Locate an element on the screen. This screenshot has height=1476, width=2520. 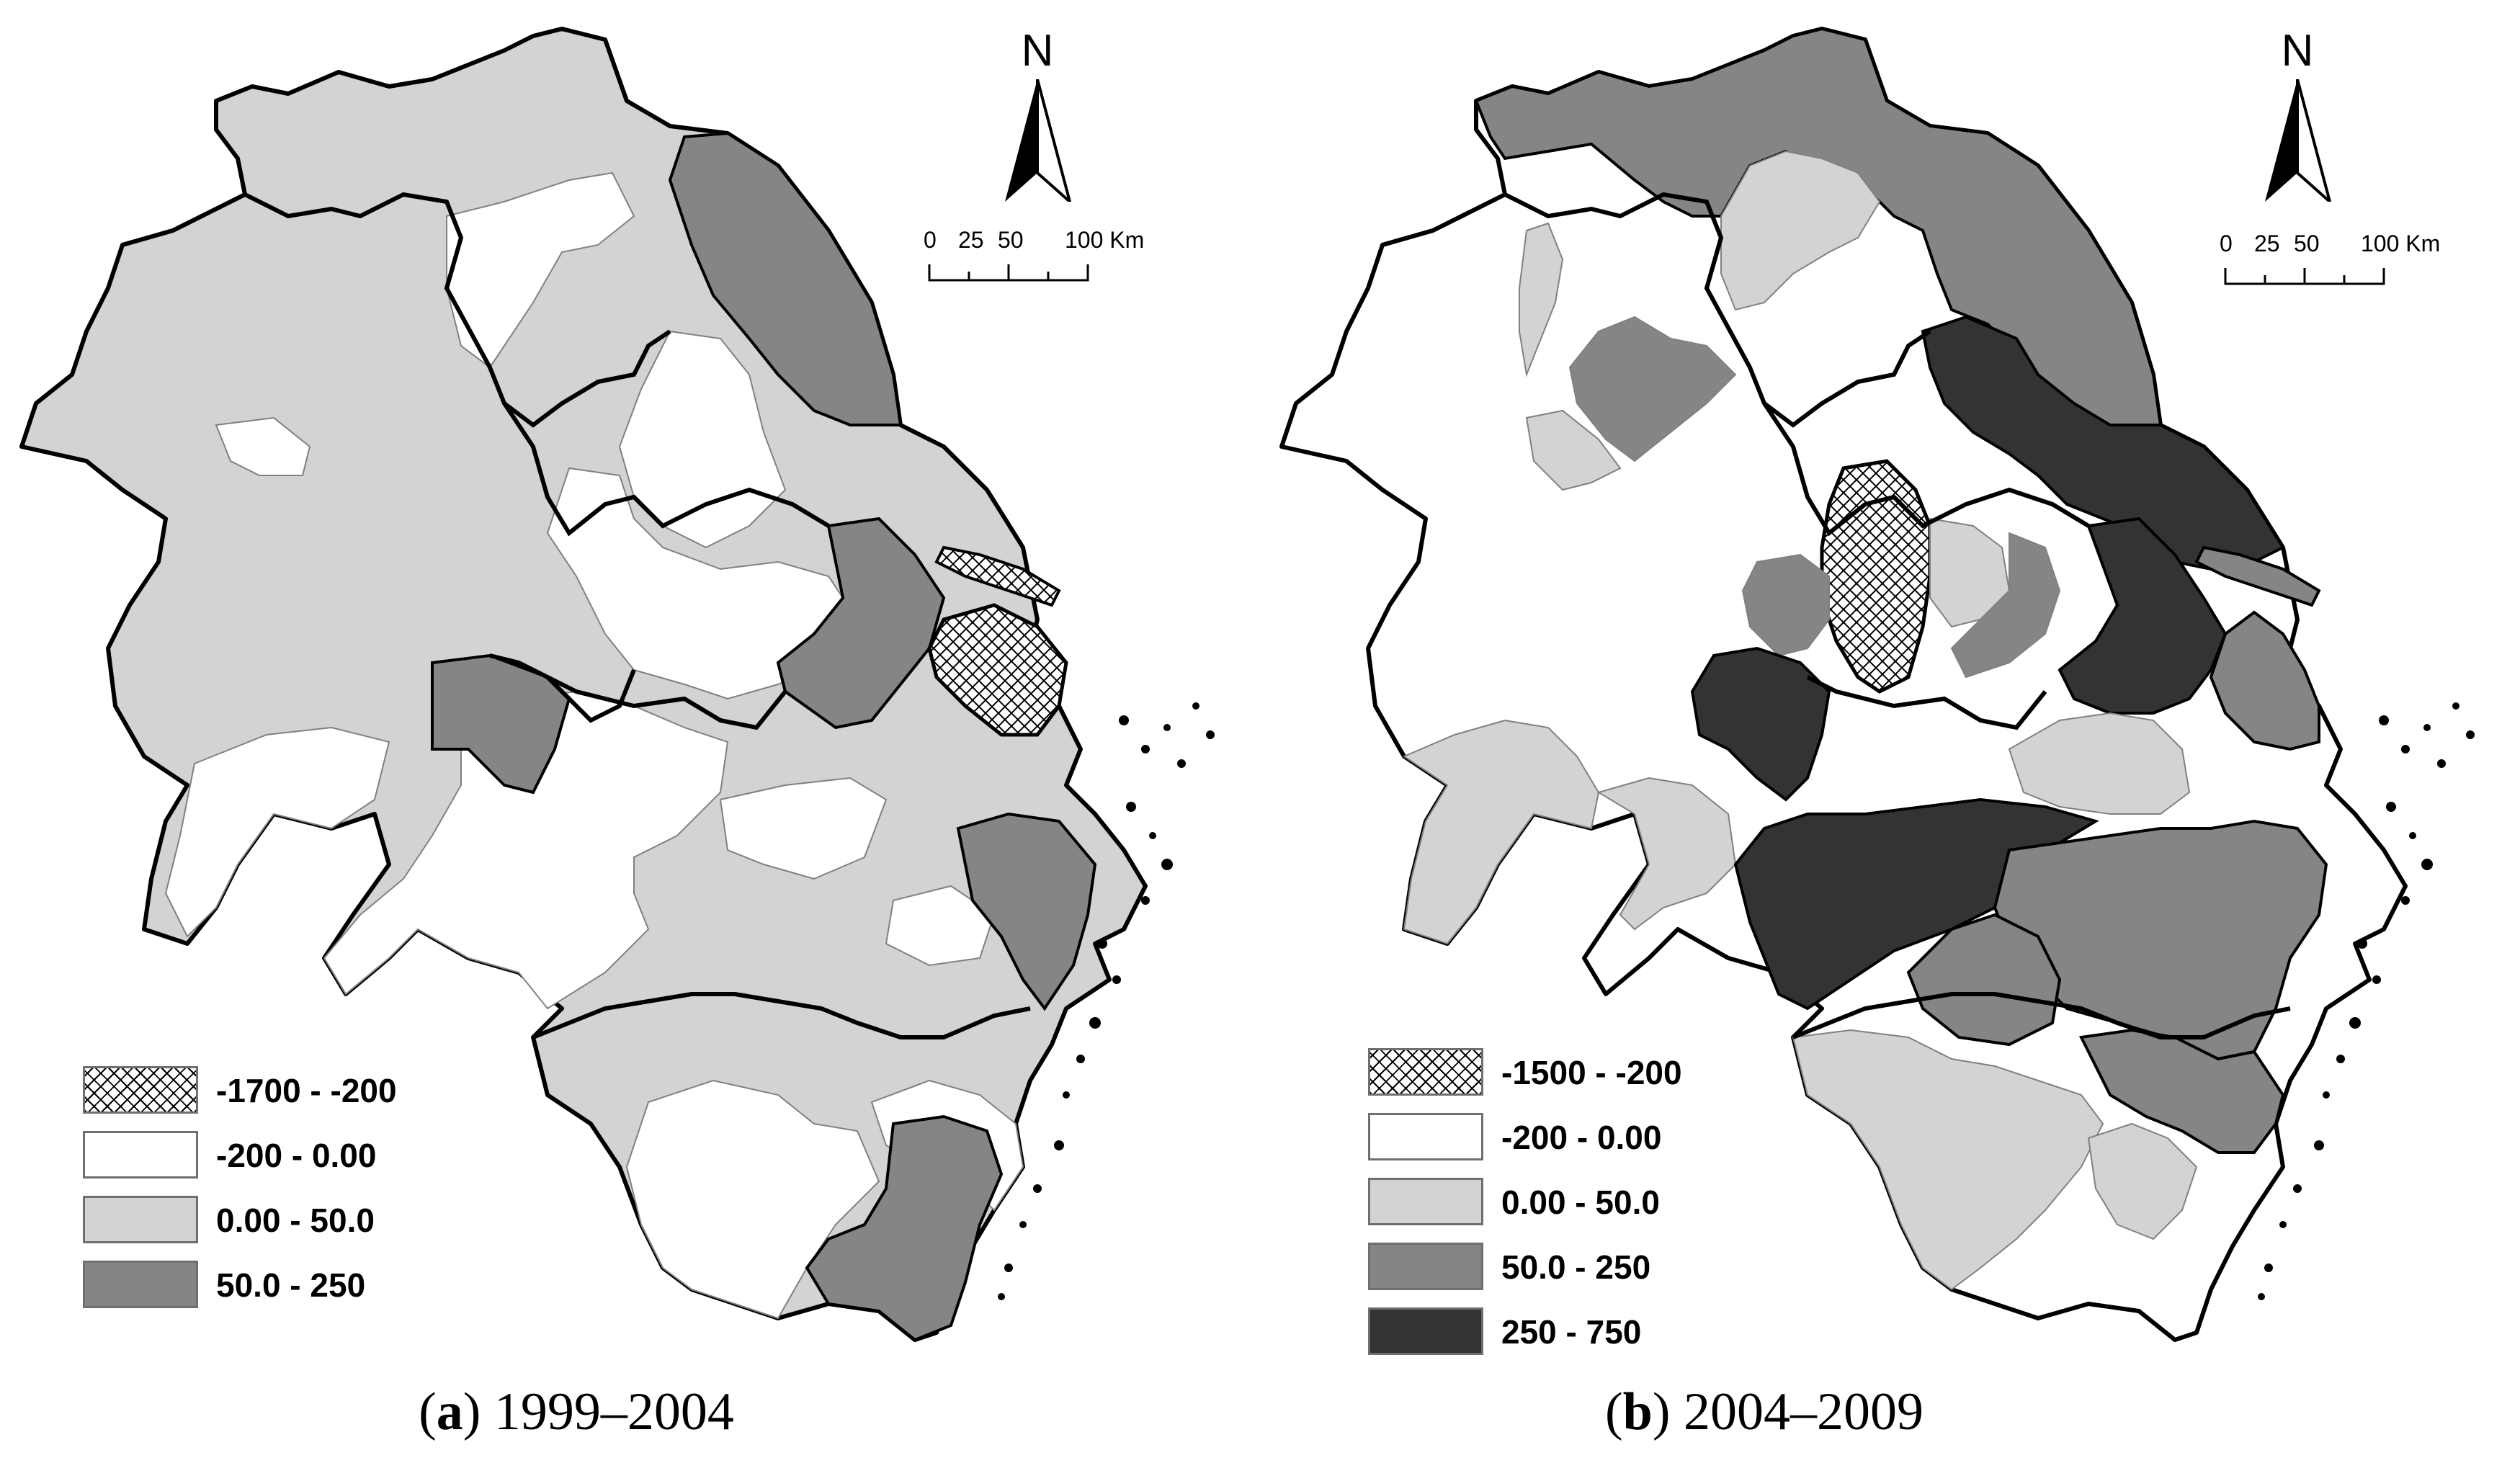
legend-swatch-dark is located at coordinates (1425, 1331).